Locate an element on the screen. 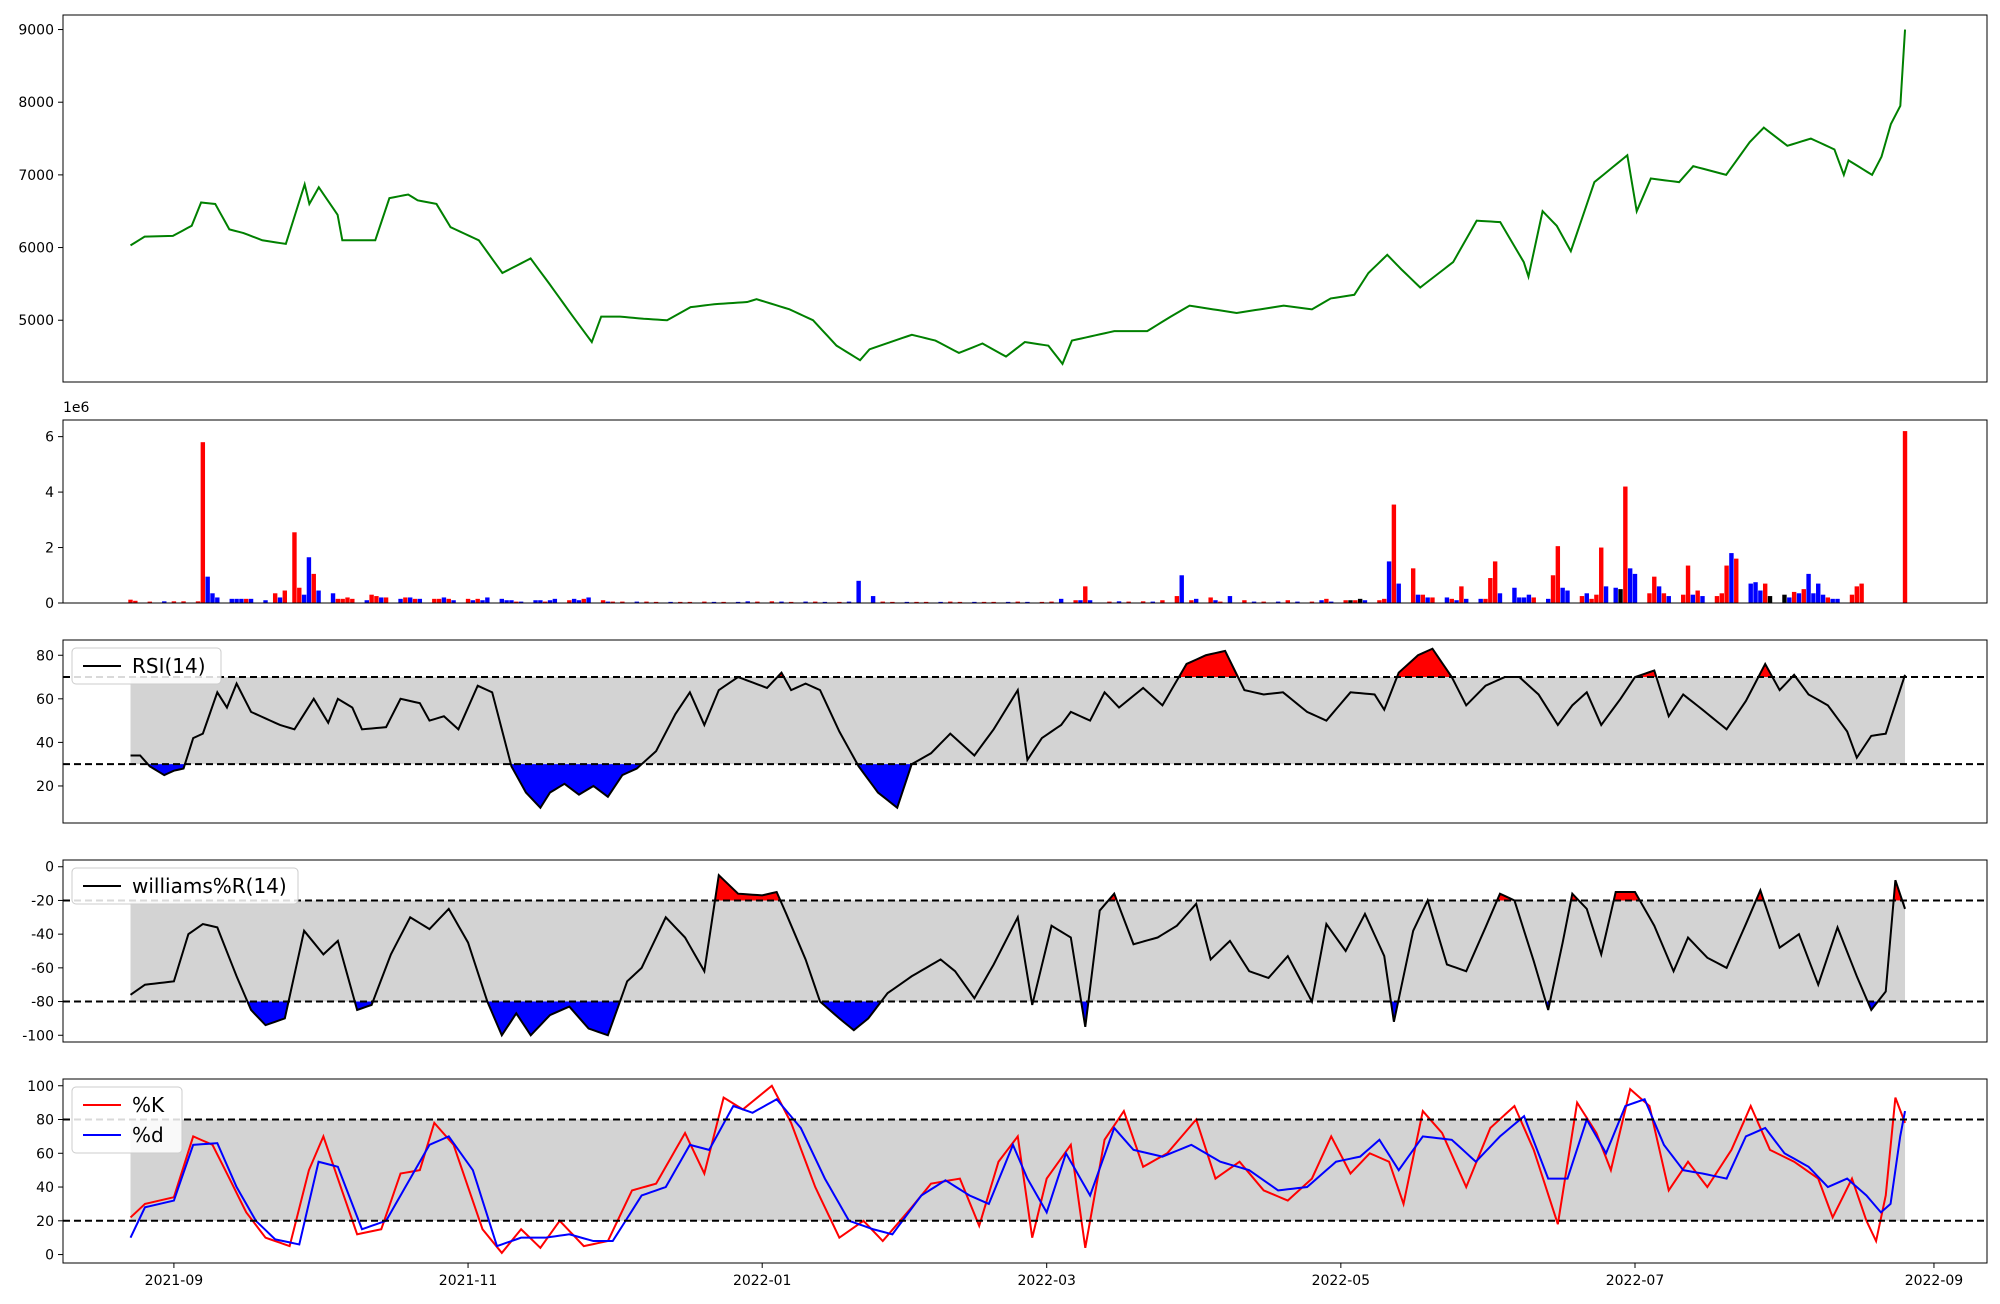 The image size is (2000, 1304). stochastic-ytick-label: 40 is located at coordinates (45, 1188).